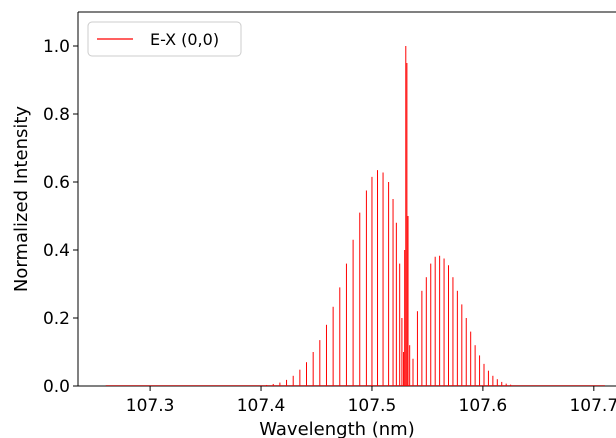  I want to click on y-tick-label-3: 0.6, so click(56, 183).